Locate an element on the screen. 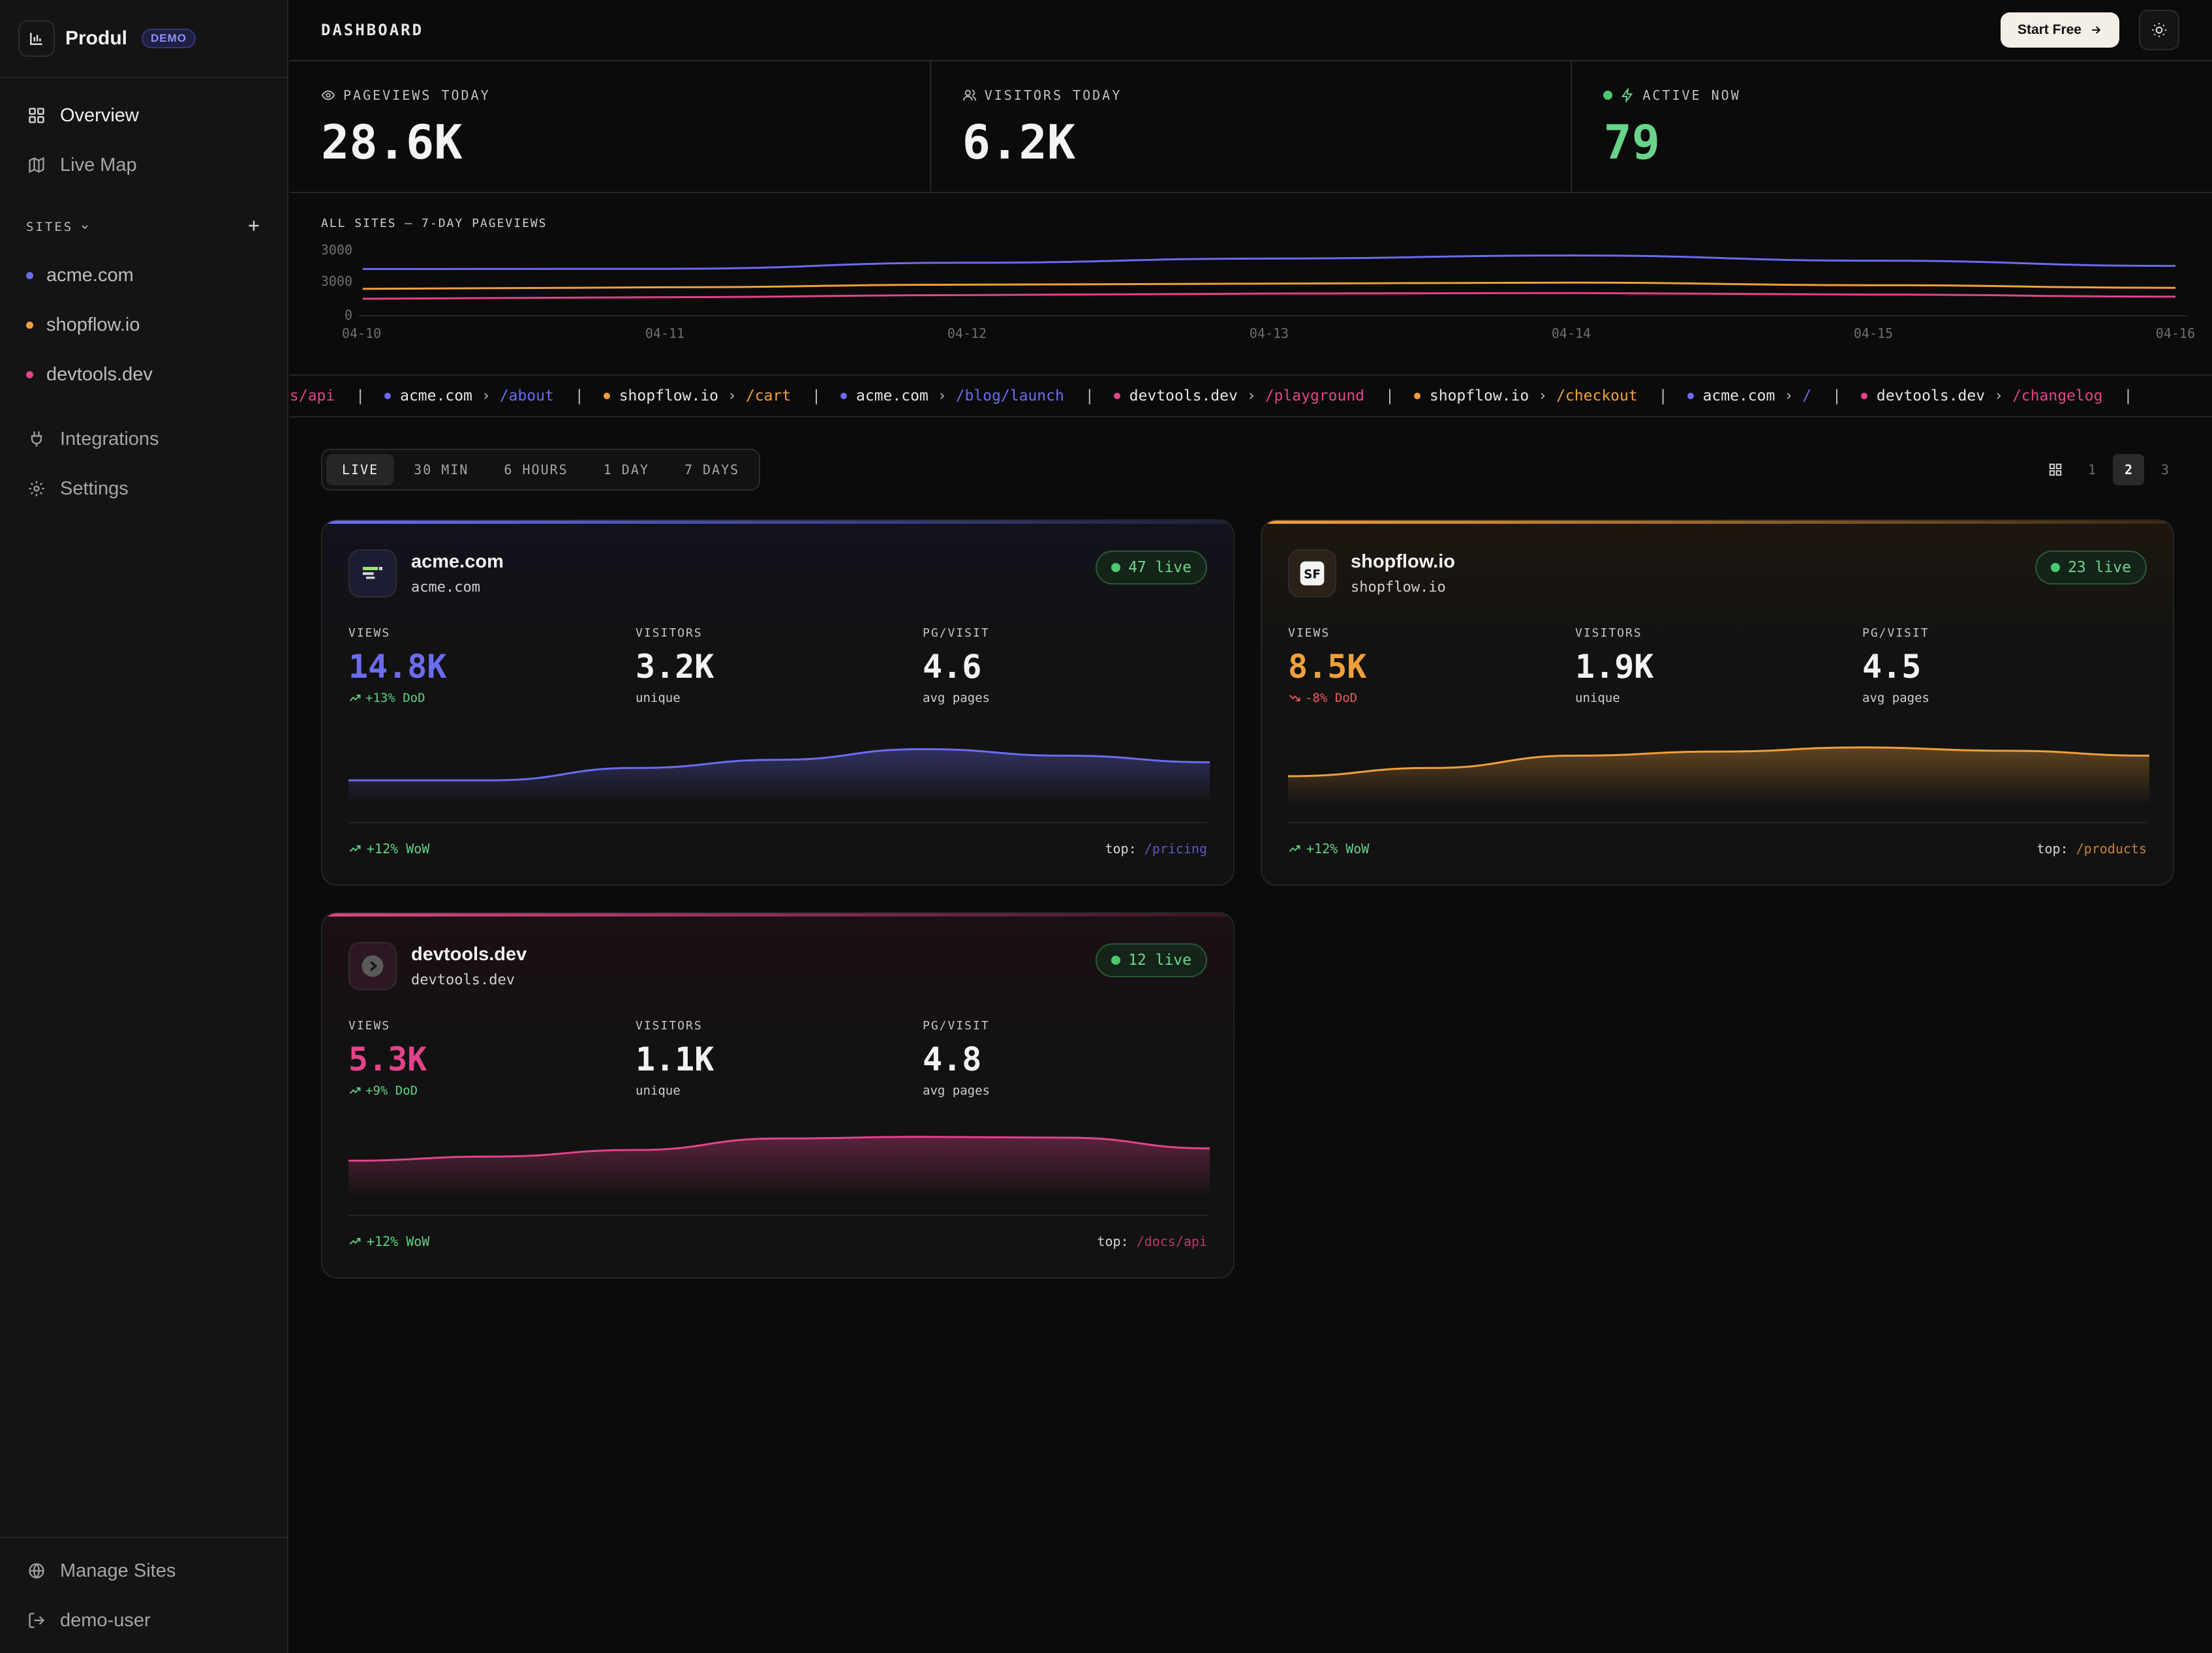 The width and height of the screenshot is (2212, 1653). nav-label: demo-user is located at coordinates (105, 1620).